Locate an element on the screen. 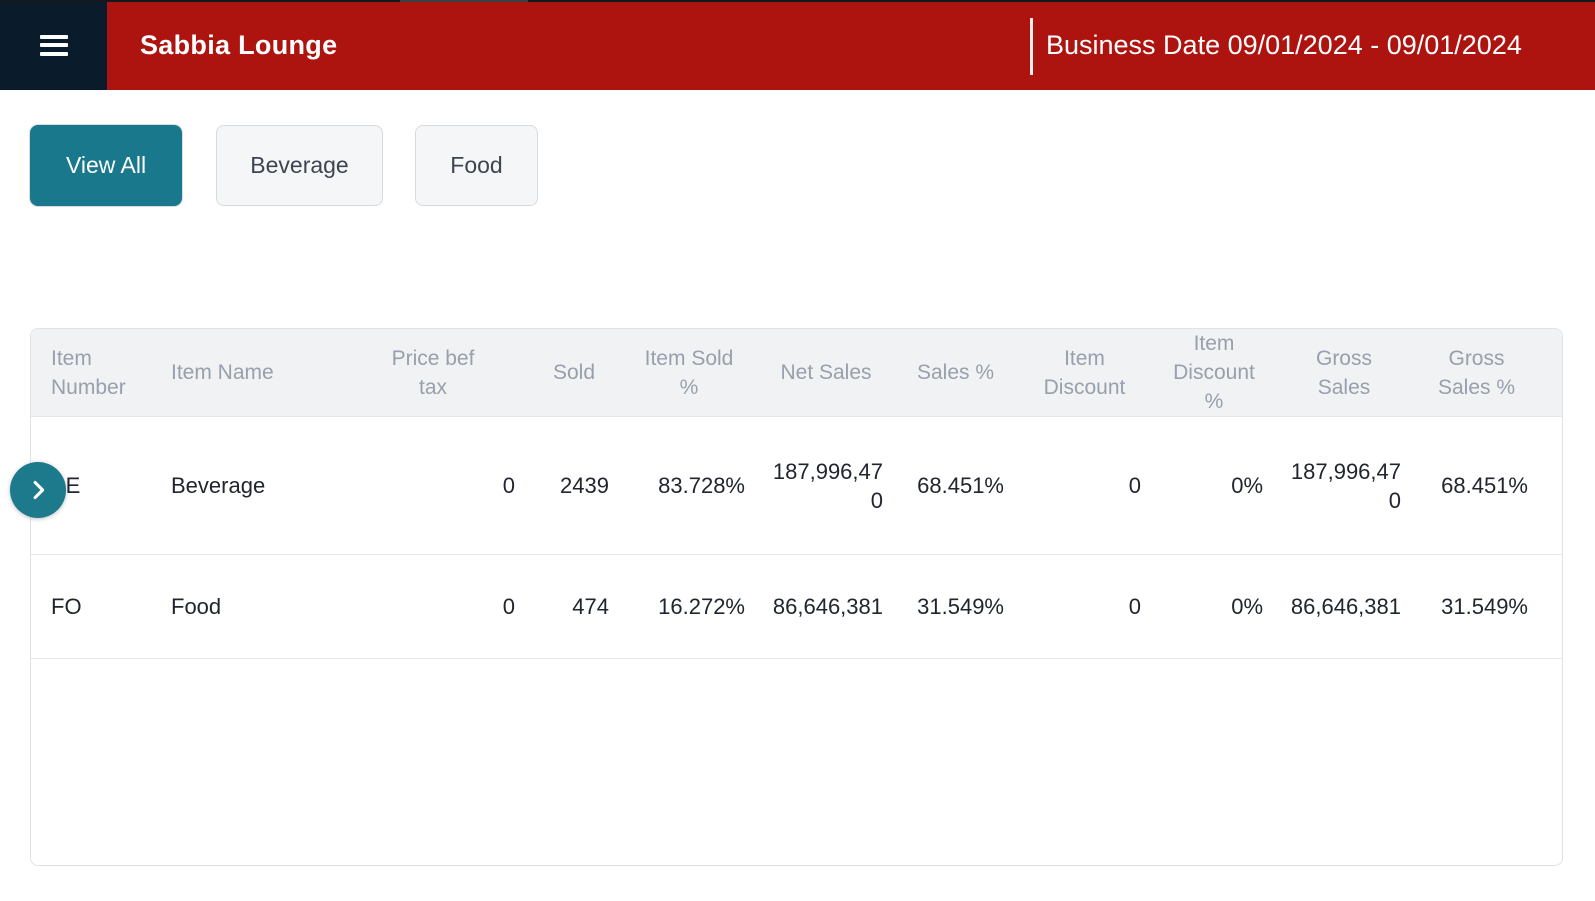  filter-view-all-button: View All is located at coordinates (106, 165).